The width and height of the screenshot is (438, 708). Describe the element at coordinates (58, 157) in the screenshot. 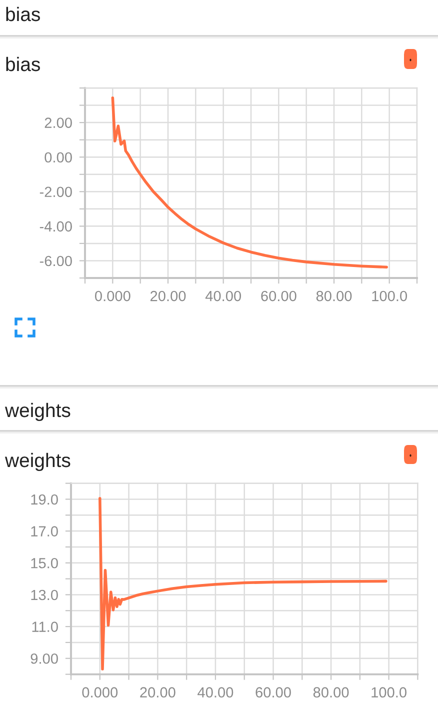

I see `y-tick-label: 0.00` at that location.